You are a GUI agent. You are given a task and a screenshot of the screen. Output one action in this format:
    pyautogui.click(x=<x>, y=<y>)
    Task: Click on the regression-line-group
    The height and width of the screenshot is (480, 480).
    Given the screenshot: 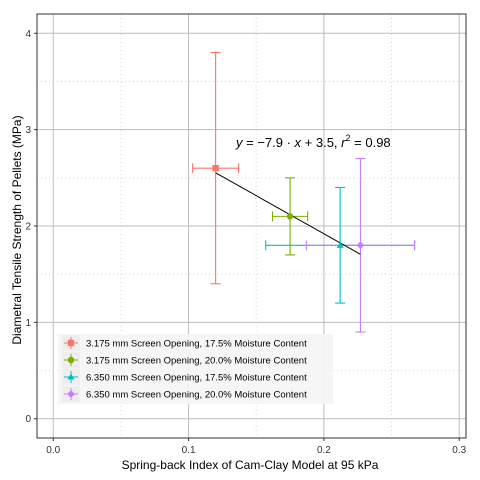 What is the action you would take?
    pyautogui.click(x=288, y=213)
    